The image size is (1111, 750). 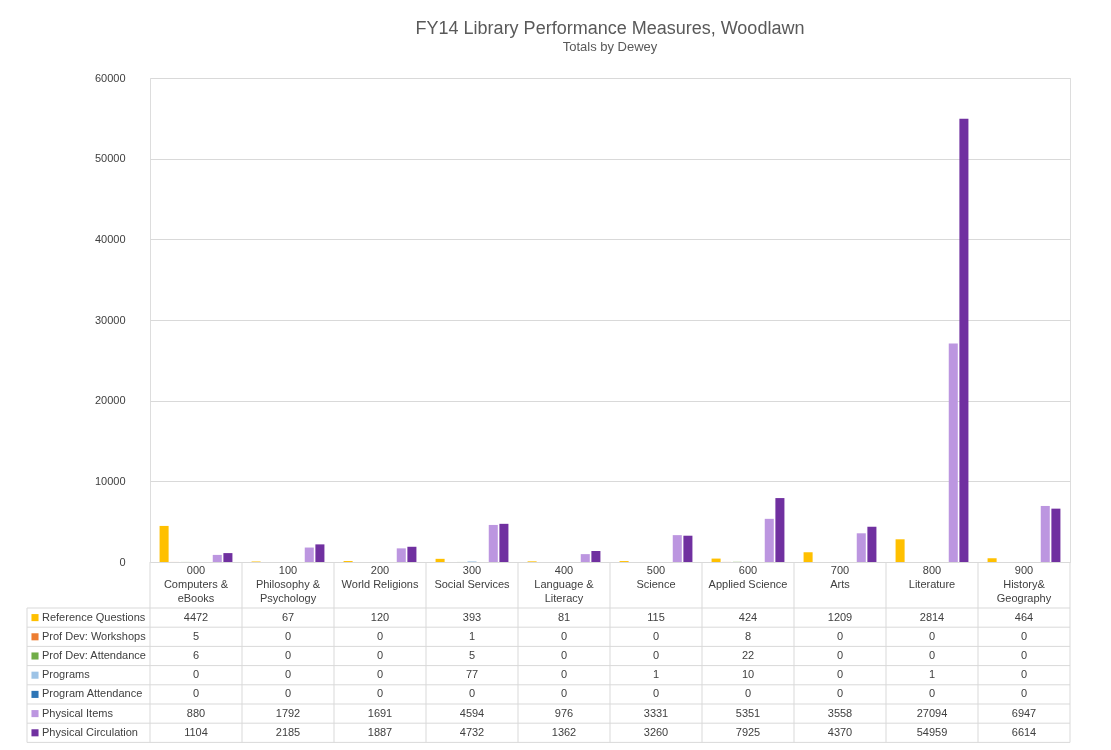 What do you see at coordinates (472, 577) in the screenshot?
I see `x-tick-label: 300 Social Services` at bounding box center [472, 577].